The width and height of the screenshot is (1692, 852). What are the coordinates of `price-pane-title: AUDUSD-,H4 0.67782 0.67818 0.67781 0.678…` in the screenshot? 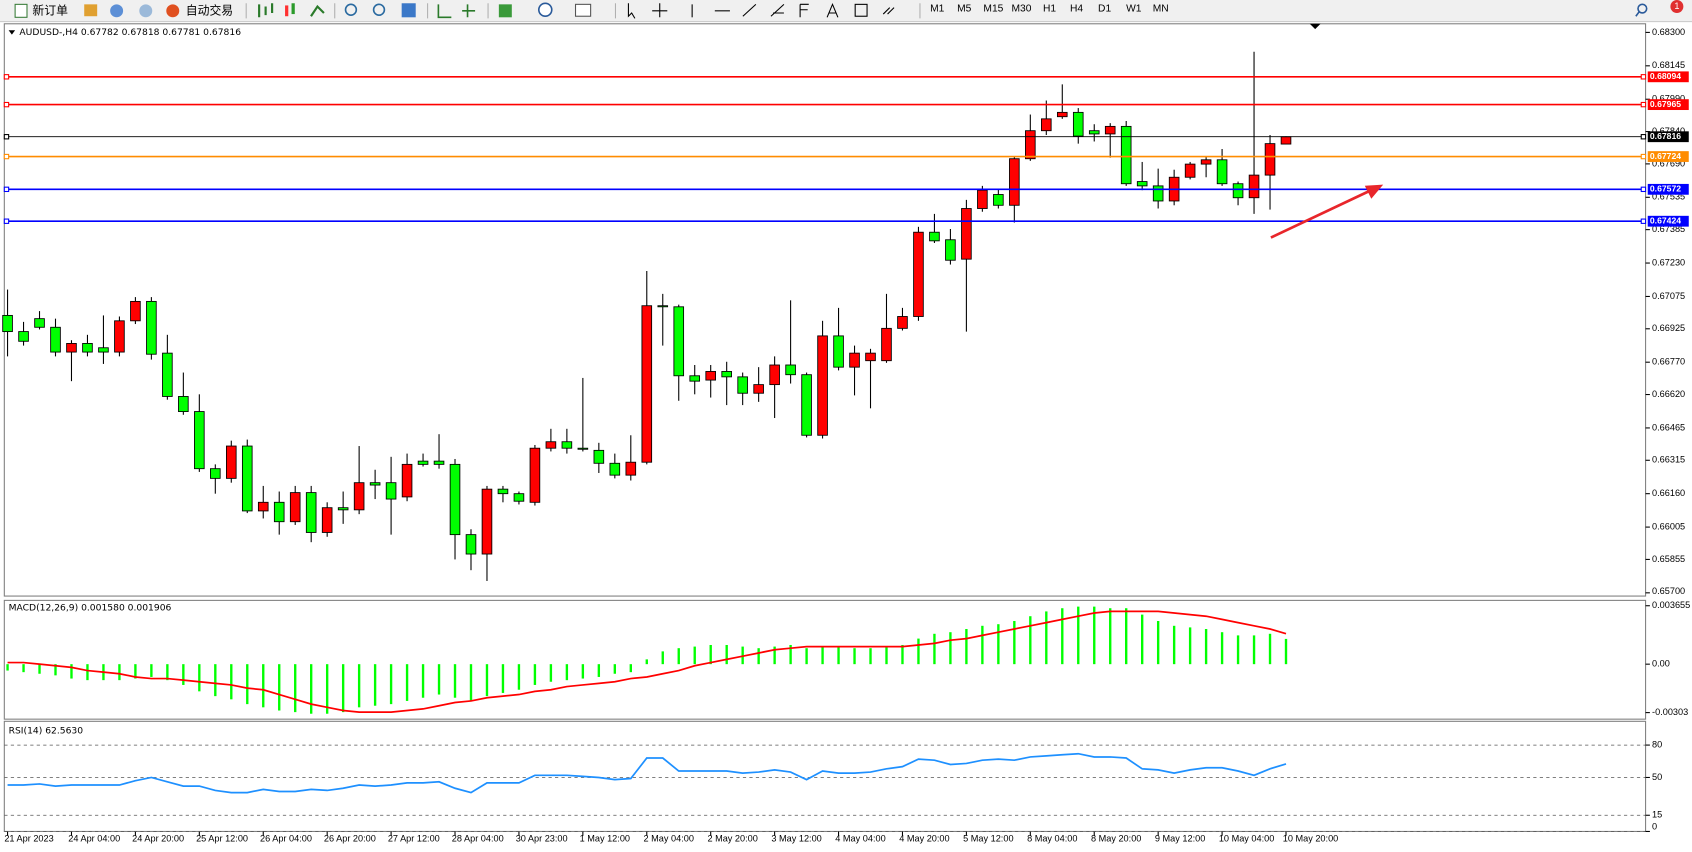 It's located at (130, 32).